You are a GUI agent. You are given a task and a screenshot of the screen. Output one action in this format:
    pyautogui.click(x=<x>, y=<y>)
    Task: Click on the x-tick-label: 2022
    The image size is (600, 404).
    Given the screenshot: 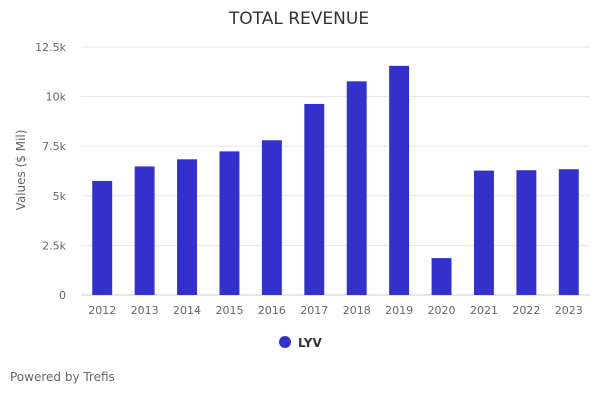 What is the action you would take?
    pyautogui.click(x=526, y=310)
    